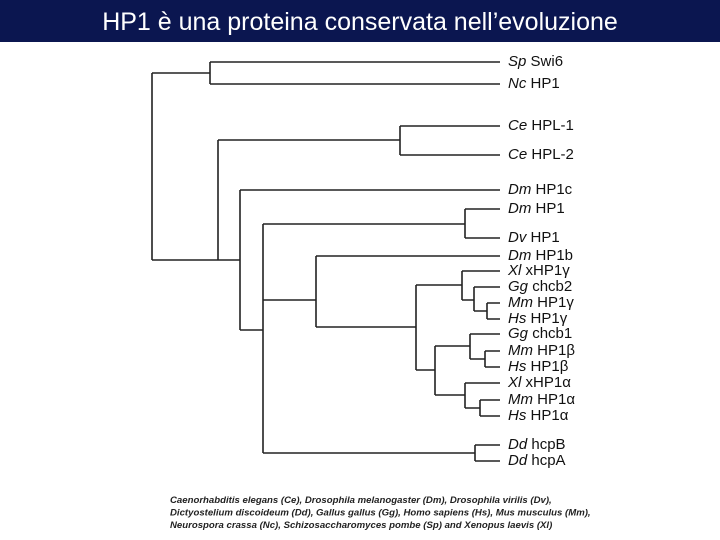 The width and height of the screenshot is (720, 540). What do you see at coordinates (517, 83) in the screenshot?
I see `species: Nc` at bounding box center [517, 83].